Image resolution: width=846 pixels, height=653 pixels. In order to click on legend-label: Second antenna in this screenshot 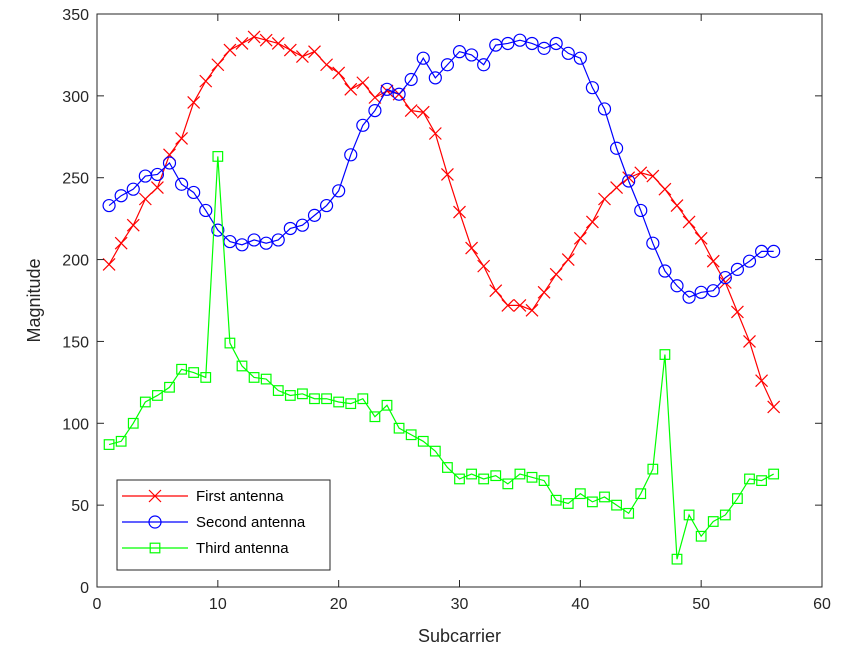, I will do `click(251, 522)`.